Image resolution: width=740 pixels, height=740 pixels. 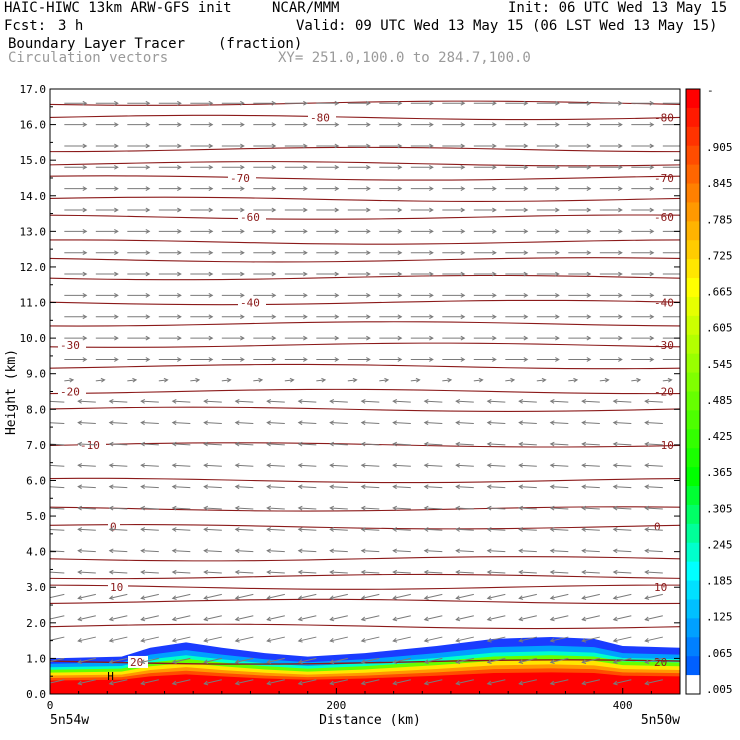 I want to click on colorbar-label: .245, so click(x=719, y=544).